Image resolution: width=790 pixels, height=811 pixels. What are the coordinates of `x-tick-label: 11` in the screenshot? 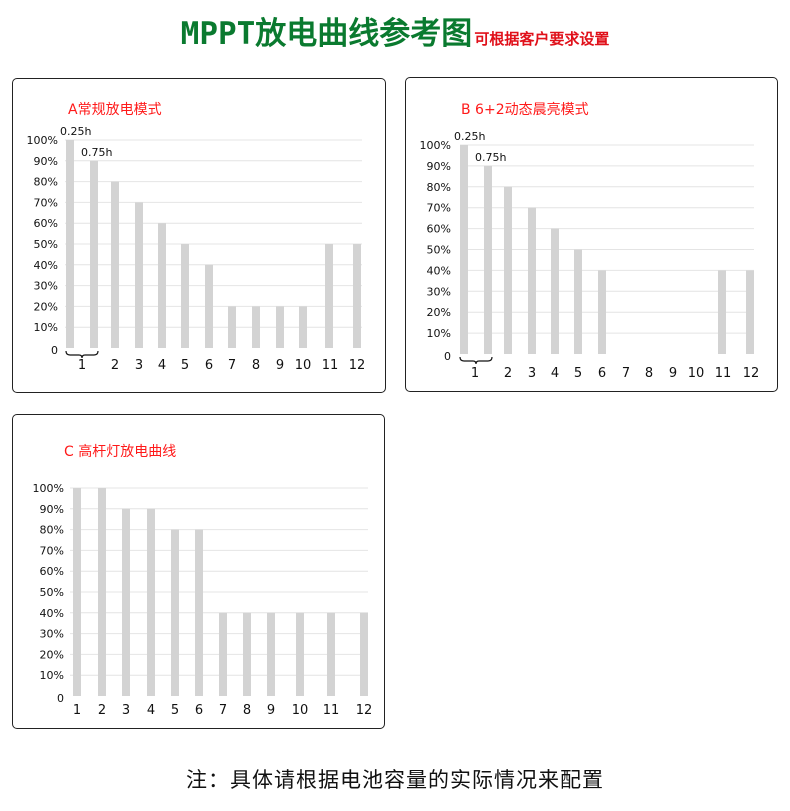 It's located at (723, 373).